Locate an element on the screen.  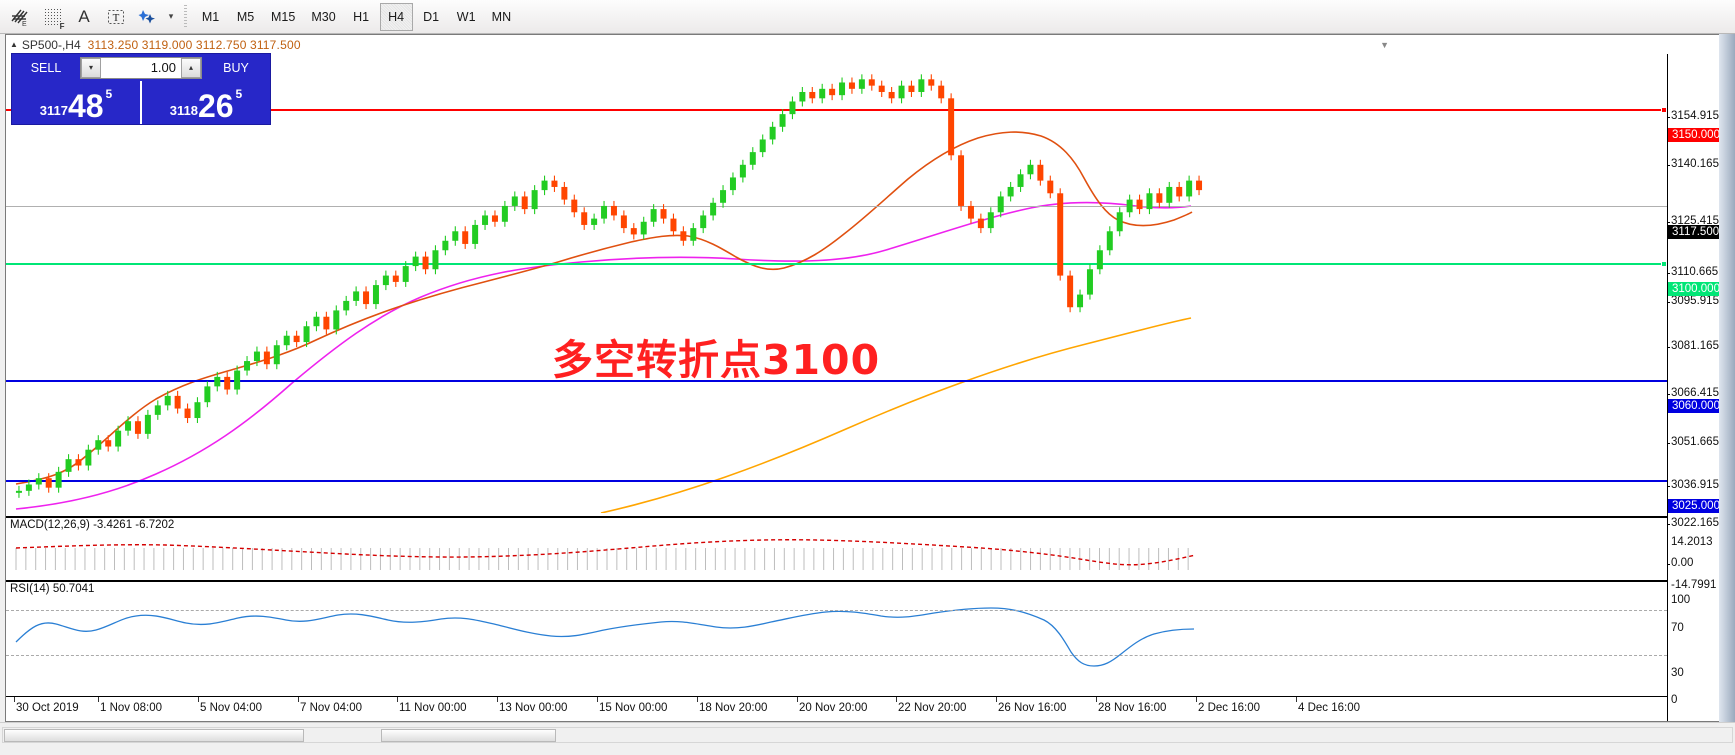
rsi-scale-30: 30 is located at coordinates (1677, 673).